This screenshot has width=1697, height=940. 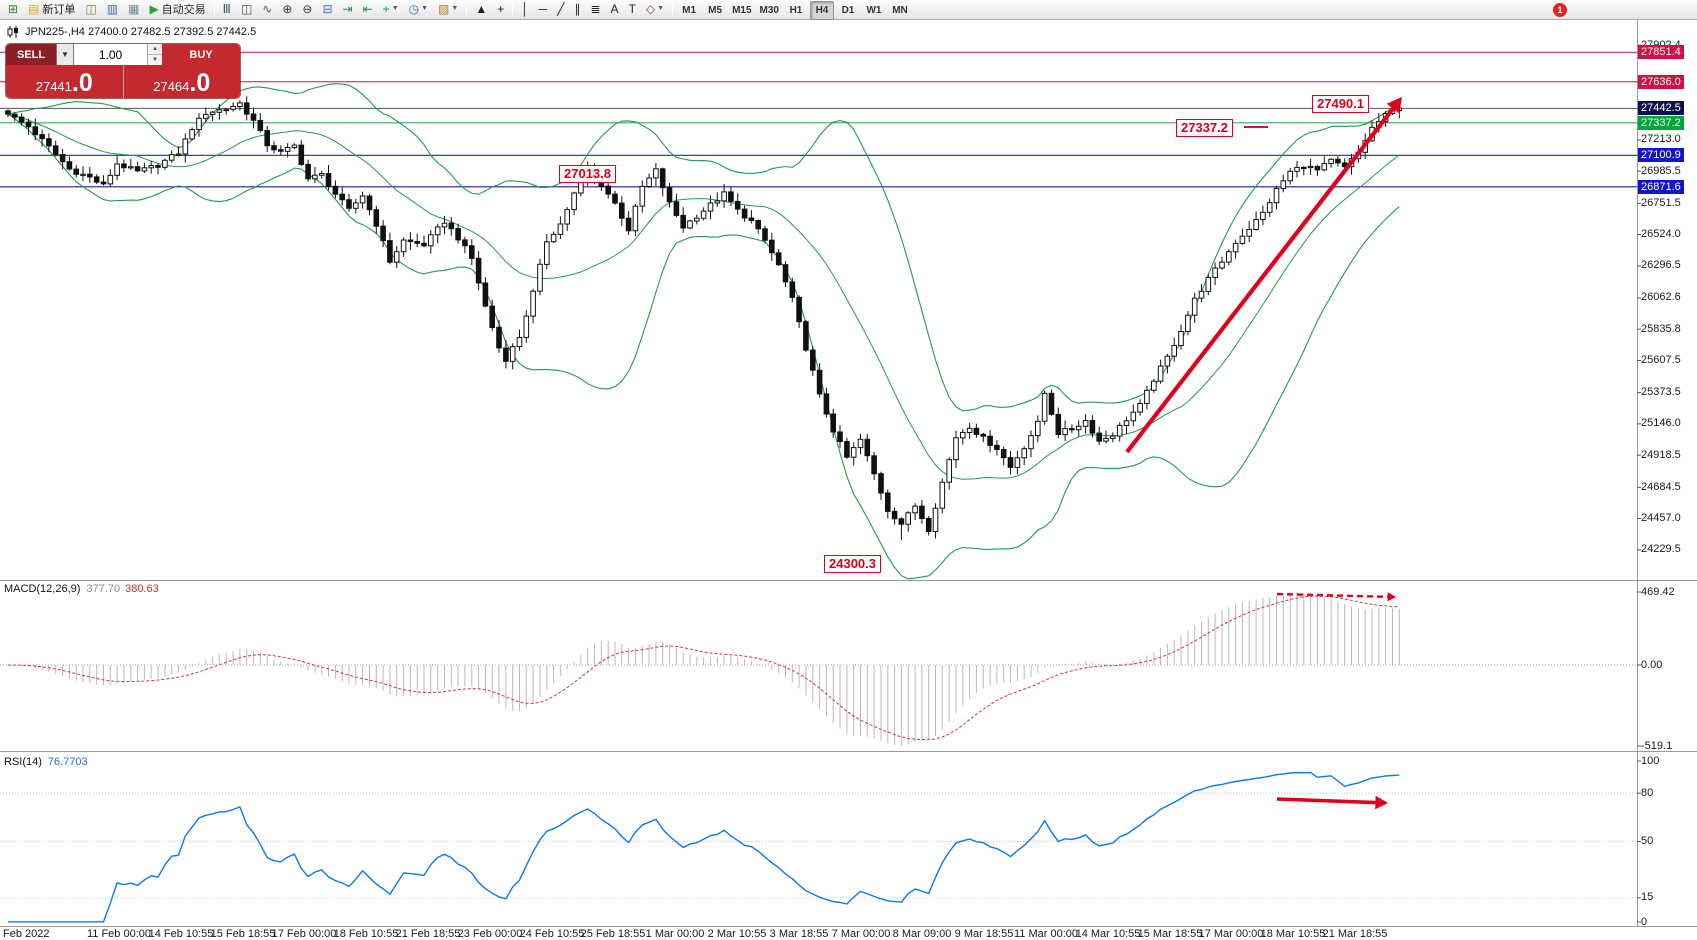 What do you see at coordinates (181, 934) in the screenshot?
I see `time-axis-label: 14 Feb 10:55` at bounding box center [181, 934].